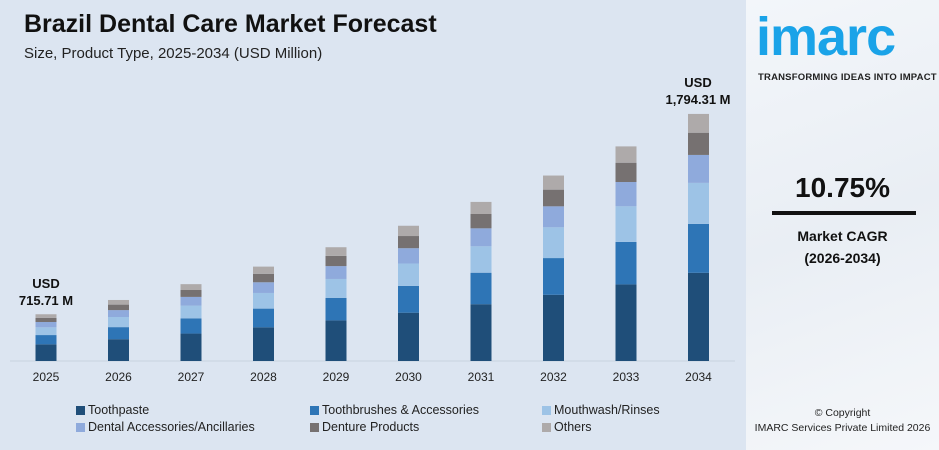  What do you see at coordinates (842, 413) in the screenshot?
I see `copyright-text: © Copyright` at bounding box center [842, 413].